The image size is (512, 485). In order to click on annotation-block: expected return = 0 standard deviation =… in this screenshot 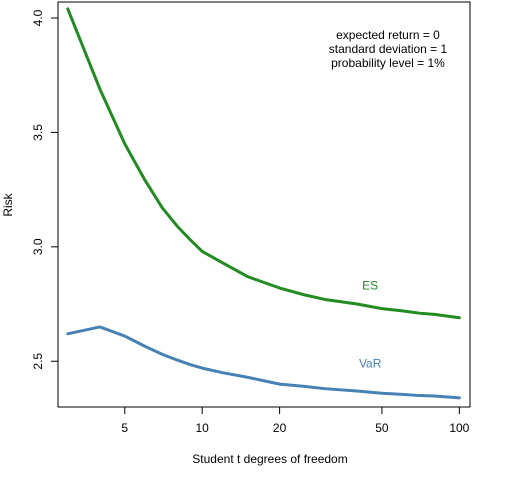, I will do `click(388, 49)`.